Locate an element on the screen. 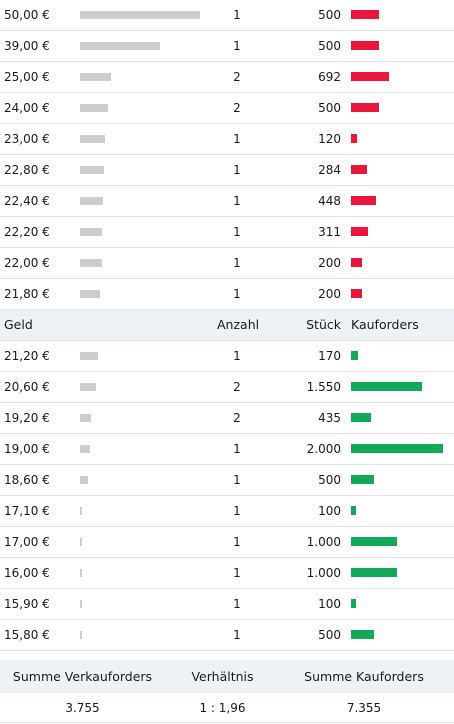 This screenshot has height=724, width=454. sell-order-row: 24,00 € 2 500 is located at coordinates (227, 108).